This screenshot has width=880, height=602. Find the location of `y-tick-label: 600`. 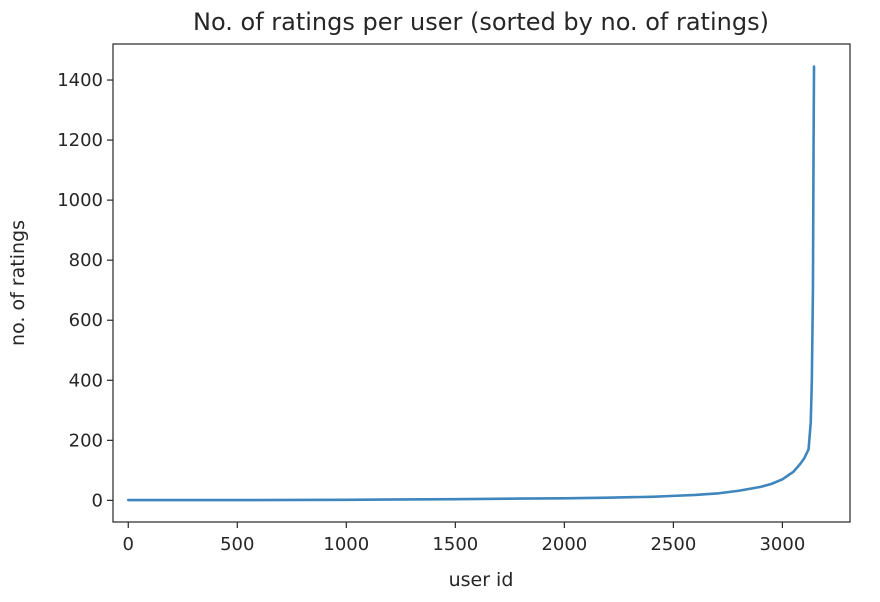

y-tick-label: 600 is located at coordinates (86, 320).